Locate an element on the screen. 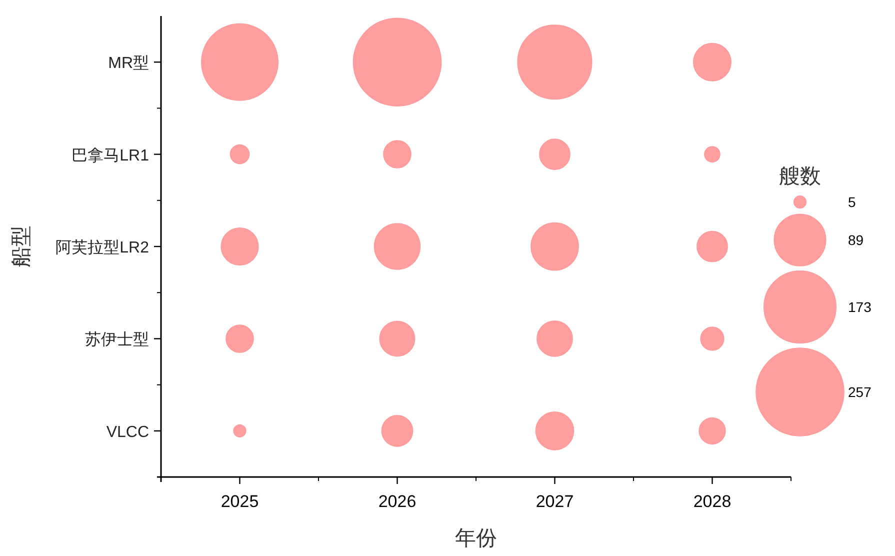 The image size is (895, 556). legend-label: 173 is located at coordinates (860, 307).